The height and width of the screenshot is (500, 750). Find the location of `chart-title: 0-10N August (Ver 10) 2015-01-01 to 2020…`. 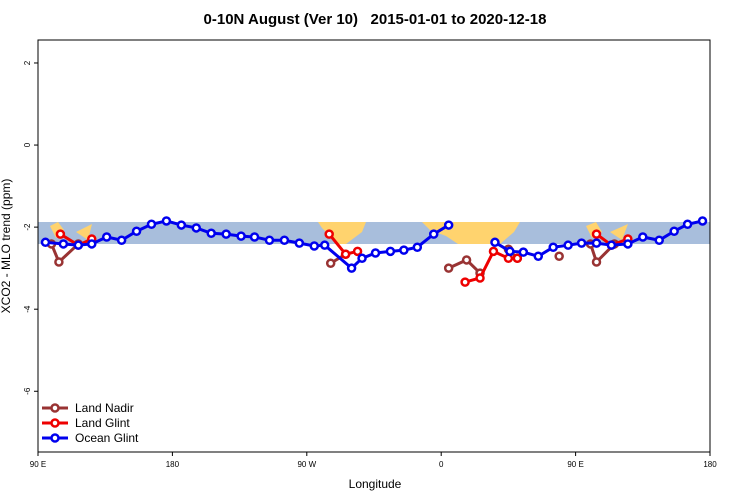

chart-title: 0-10N August (Ver 10) 2015-01-01 to 2020… is located at coordinates (375, 19).